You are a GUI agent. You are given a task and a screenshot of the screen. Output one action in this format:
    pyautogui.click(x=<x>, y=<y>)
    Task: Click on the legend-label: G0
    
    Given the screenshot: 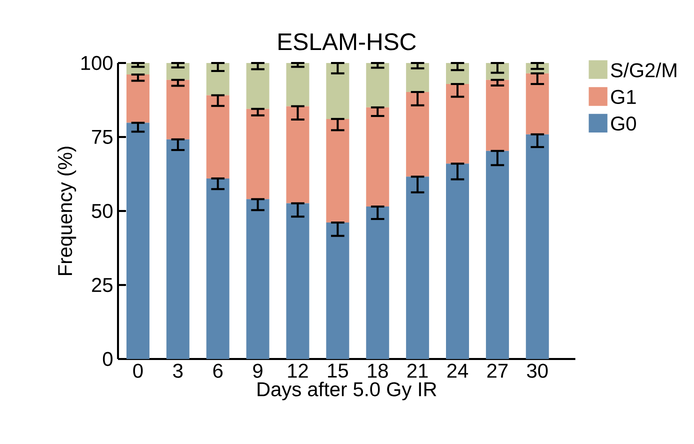 What is the action you would take?
    pyautogui.click(x=623, y=123)
    